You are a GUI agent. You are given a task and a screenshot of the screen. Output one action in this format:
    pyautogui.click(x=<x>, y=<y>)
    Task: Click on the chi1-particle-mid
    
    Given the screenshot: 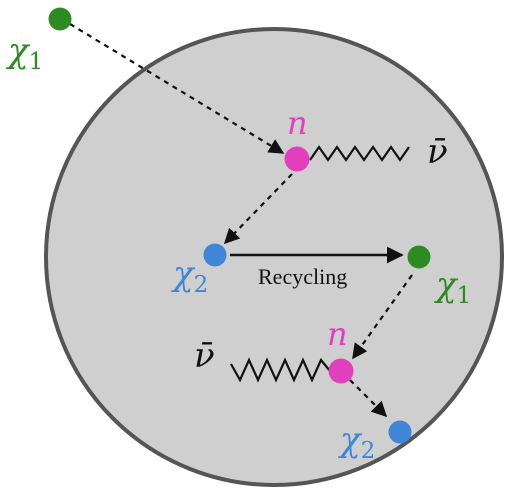 What is the action you would take?
    pyautogui.click(x=419, y=257)
    